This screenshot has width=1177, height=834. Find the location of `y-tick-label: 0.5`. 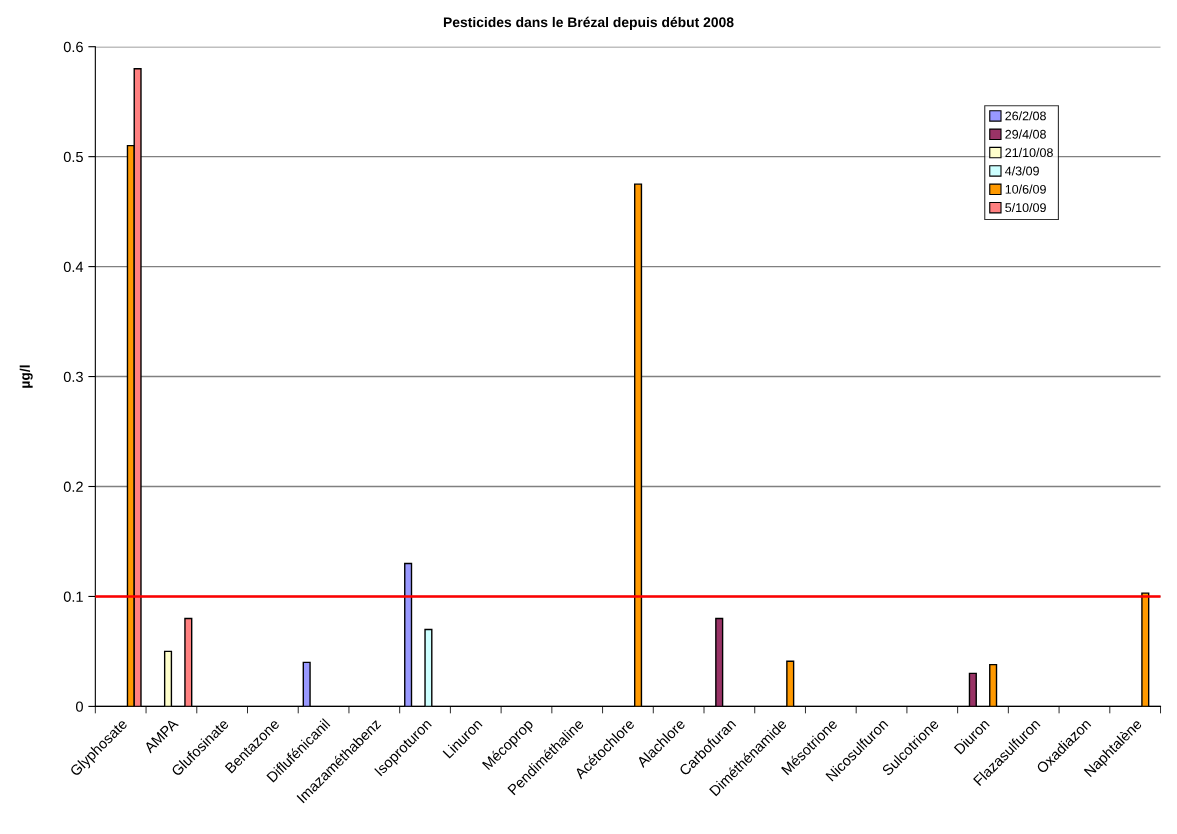

y-tick-label: 0.5 is located at coordinates (73, 157).